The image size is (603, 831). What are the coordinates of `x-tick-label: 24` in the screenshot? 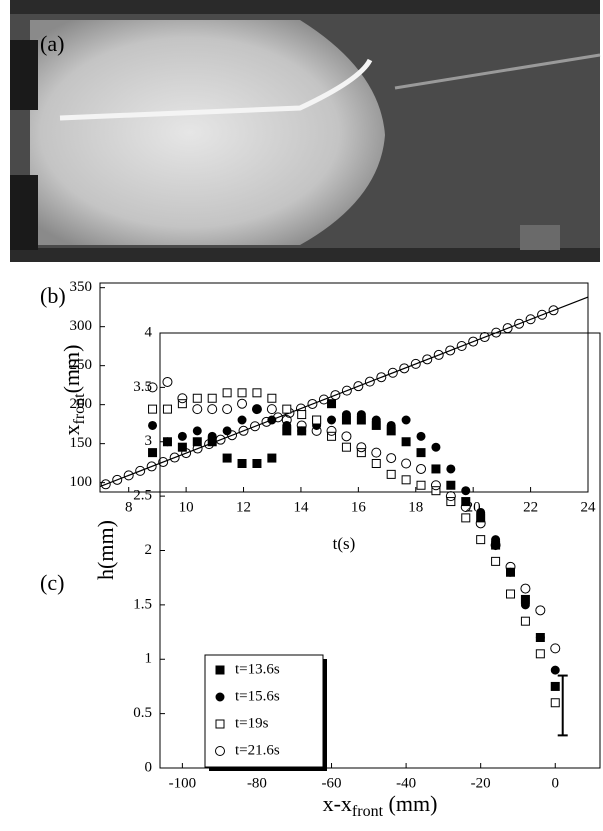 It's located at (589, 507).